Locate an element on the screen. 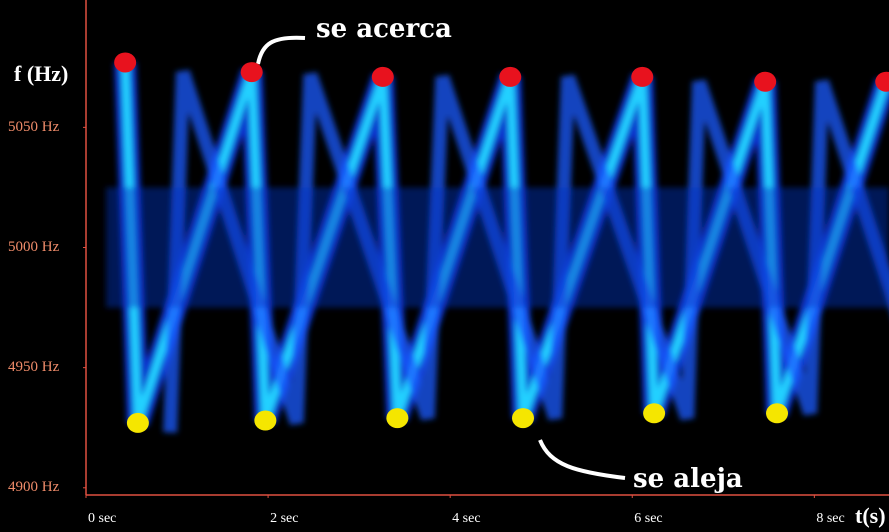  x-tick-label: 8 sec is located at coordinates (830, 518).